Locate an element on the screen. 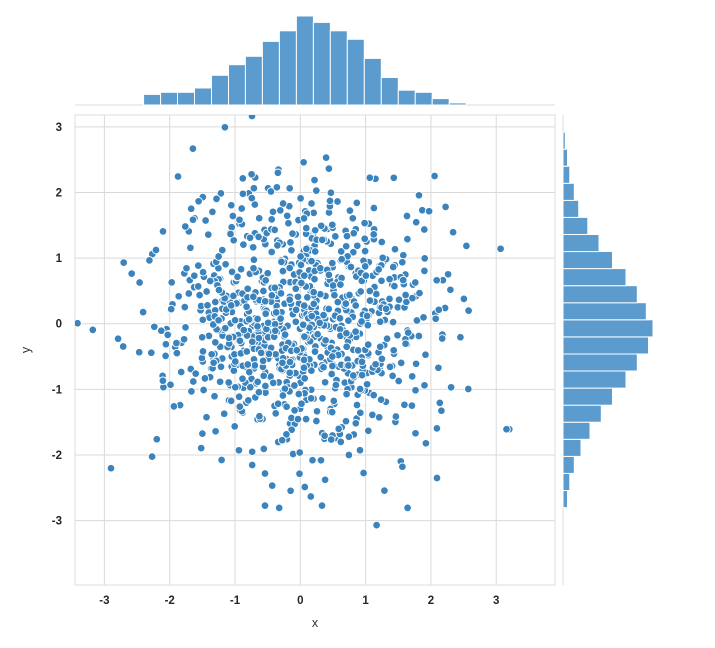 The height and width of the screenshot is (648, 715). y-tick-labels: 3 2 1 0 -1 -2 -3 is located at coordinates (57, 325).